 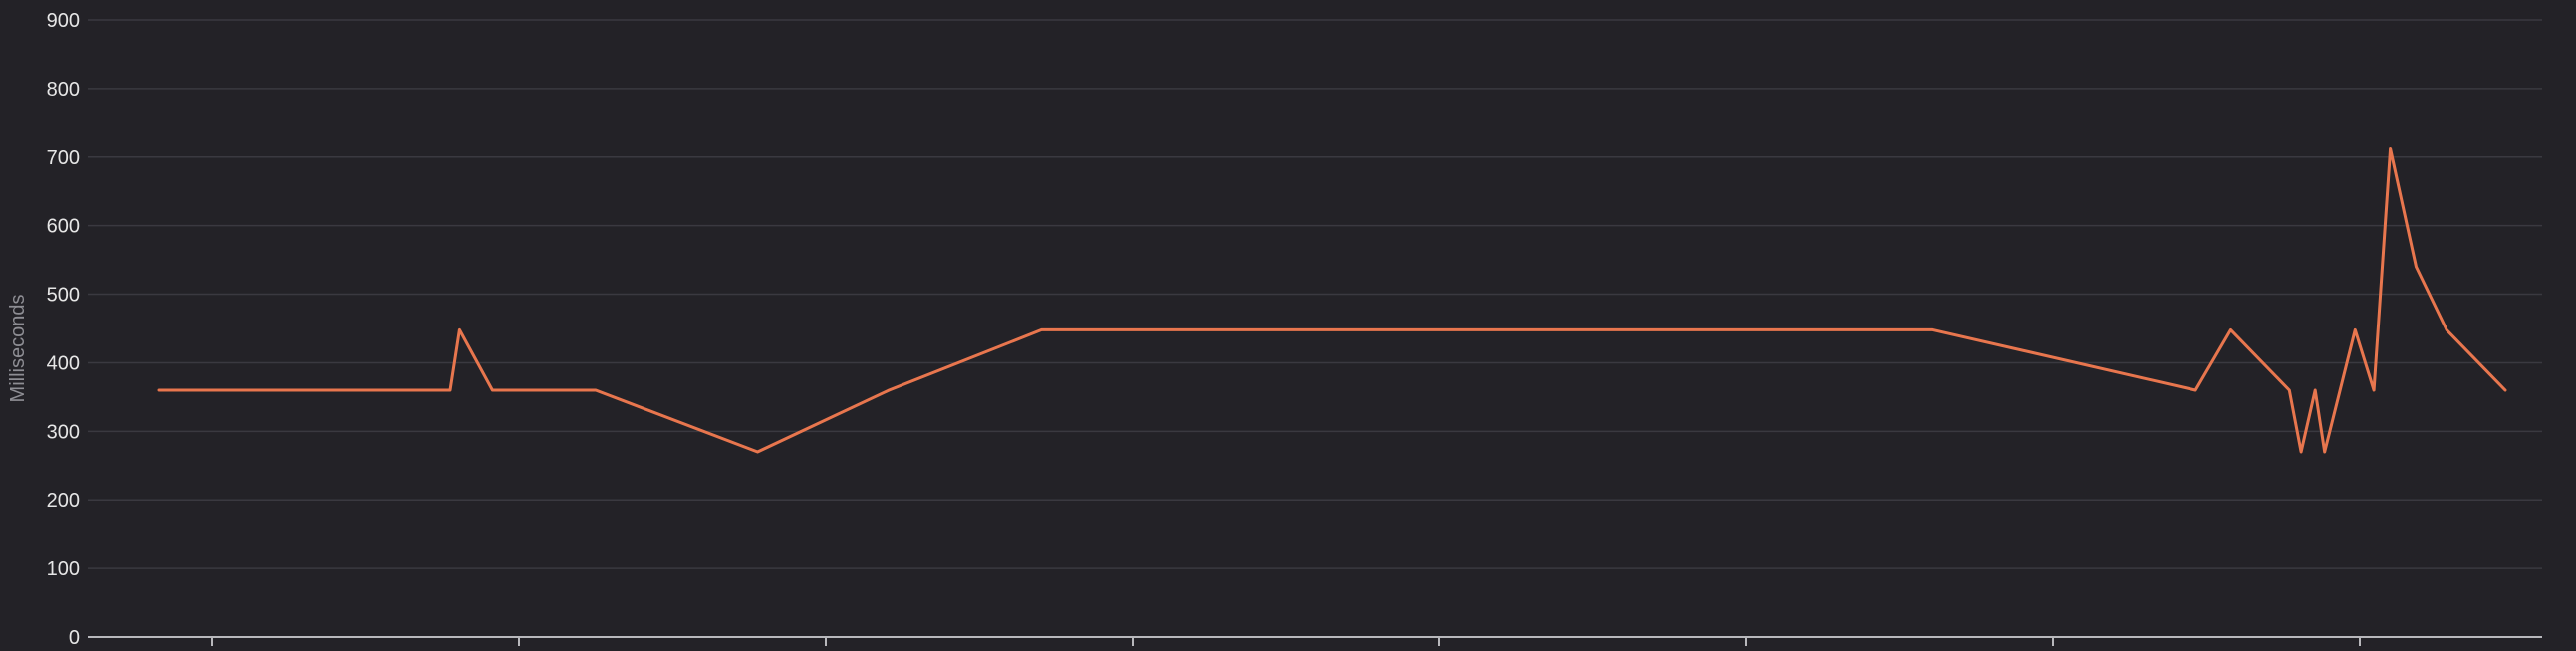 What do you see at coordinates (63, 363) in the screenshot?
I see `y-tick-label-400: 400` at bounding box center [63, 363].